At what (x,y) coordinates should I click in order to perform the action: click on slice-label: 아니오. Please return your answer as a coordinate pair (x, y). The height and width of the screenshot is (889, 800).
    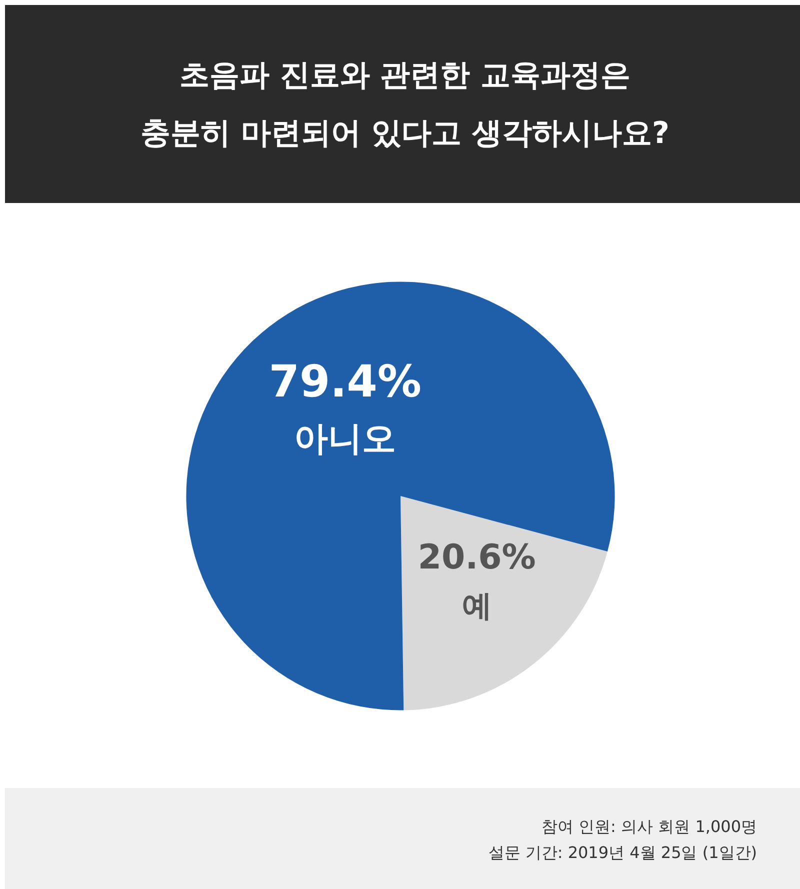
    Looking at the image, I should click on (345, 438).